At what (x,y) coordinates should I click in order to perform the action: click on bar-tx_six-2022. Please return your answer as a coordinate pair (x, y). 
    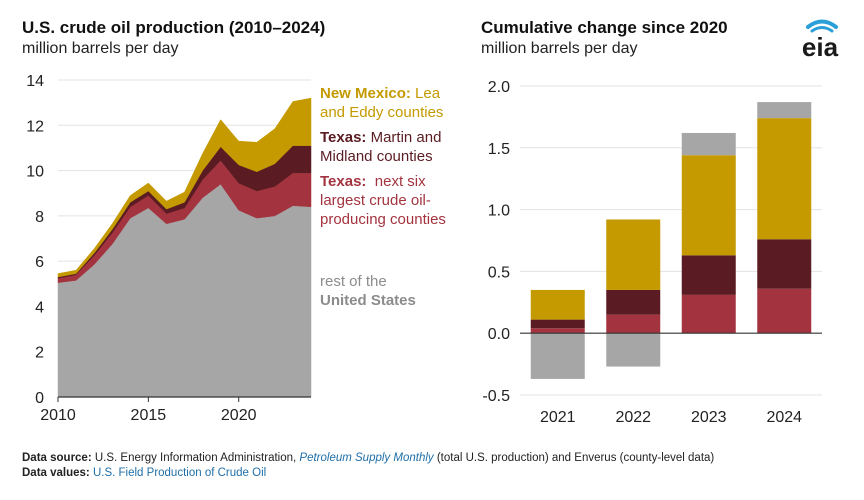
    Looking at the image, I should click on (633, 324).